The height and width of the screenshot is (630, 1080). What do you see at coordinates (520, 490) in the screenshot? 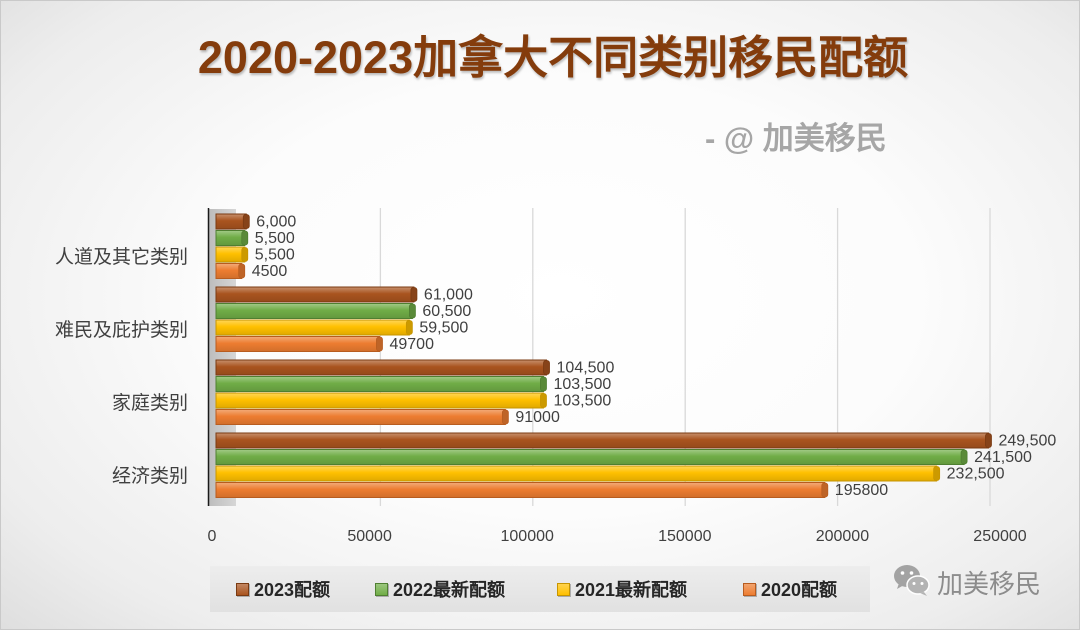
I see `bar-2020-economic` at bounding box center [520, 490].